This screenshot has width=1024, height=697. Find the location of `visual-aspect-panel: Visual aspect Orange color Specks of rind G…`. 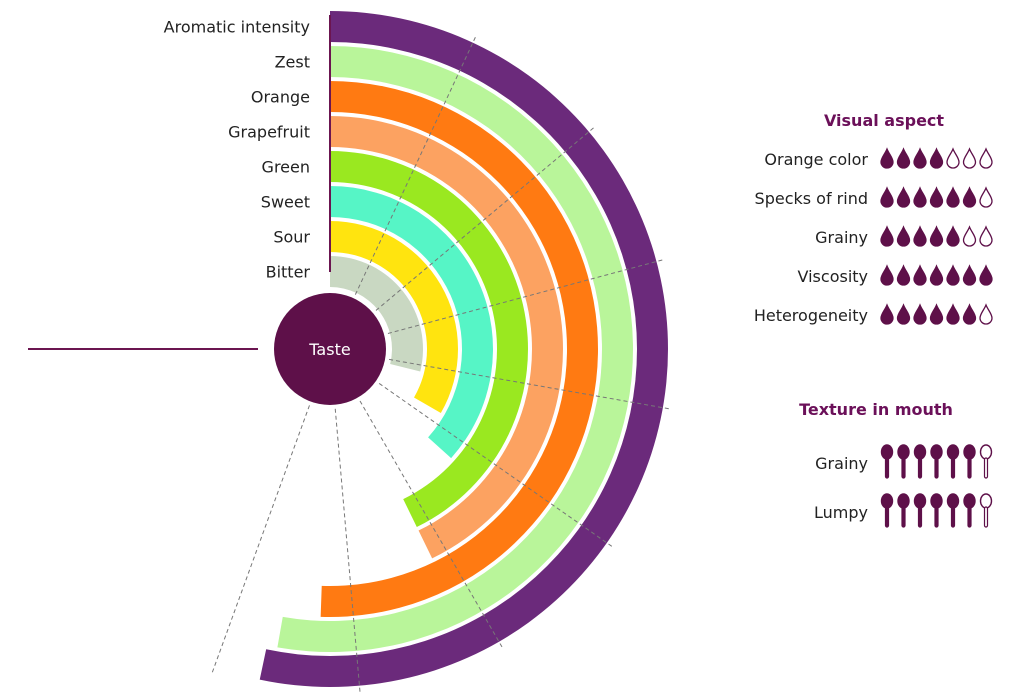

visual-aspect-panel: Visual aspect Orange color Specks of rind G… is located at coordinates (873, 218).